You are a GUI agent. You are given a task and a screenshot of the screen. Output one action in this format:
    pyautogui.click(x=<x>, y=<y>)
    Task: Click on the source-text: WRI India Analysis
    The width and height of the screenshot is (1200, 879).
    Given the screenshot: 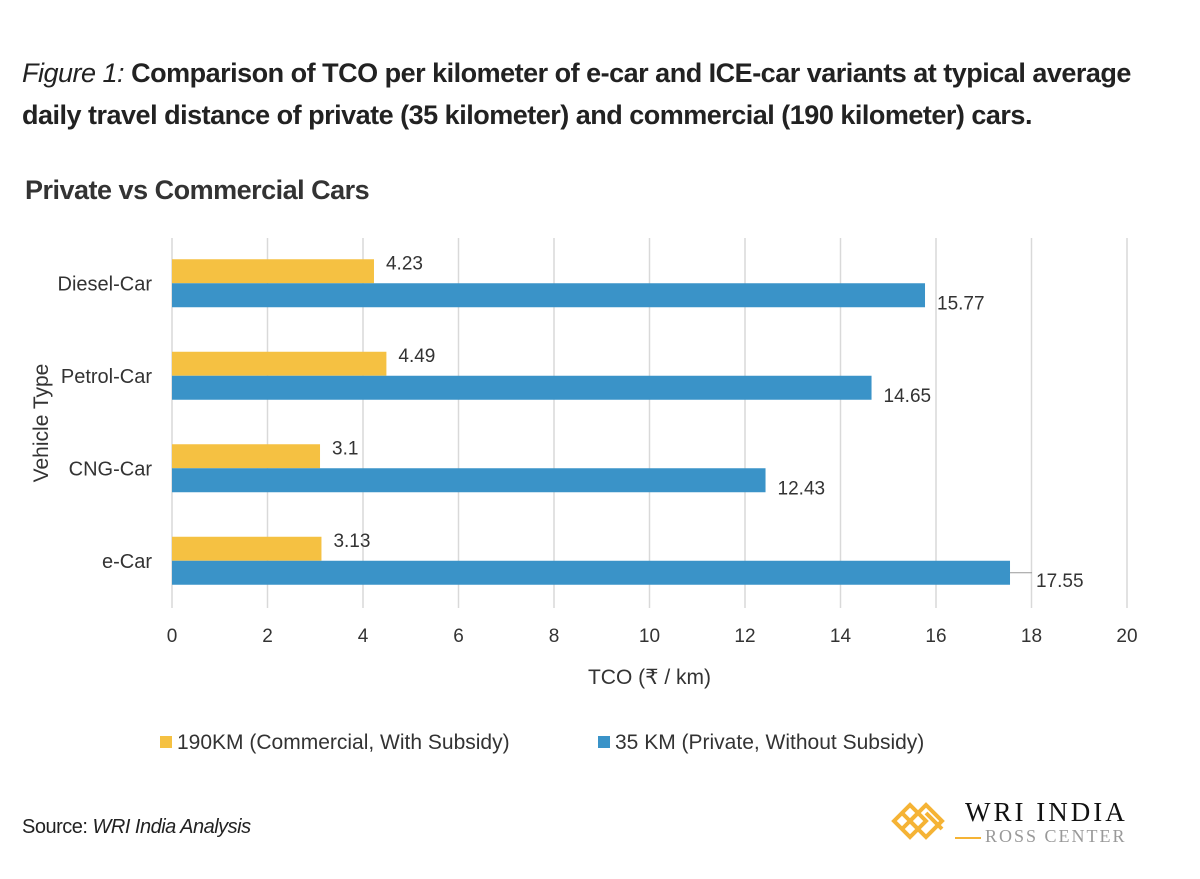 What is the action you would take?
    pyautogui.click(x=172, y=827)
    